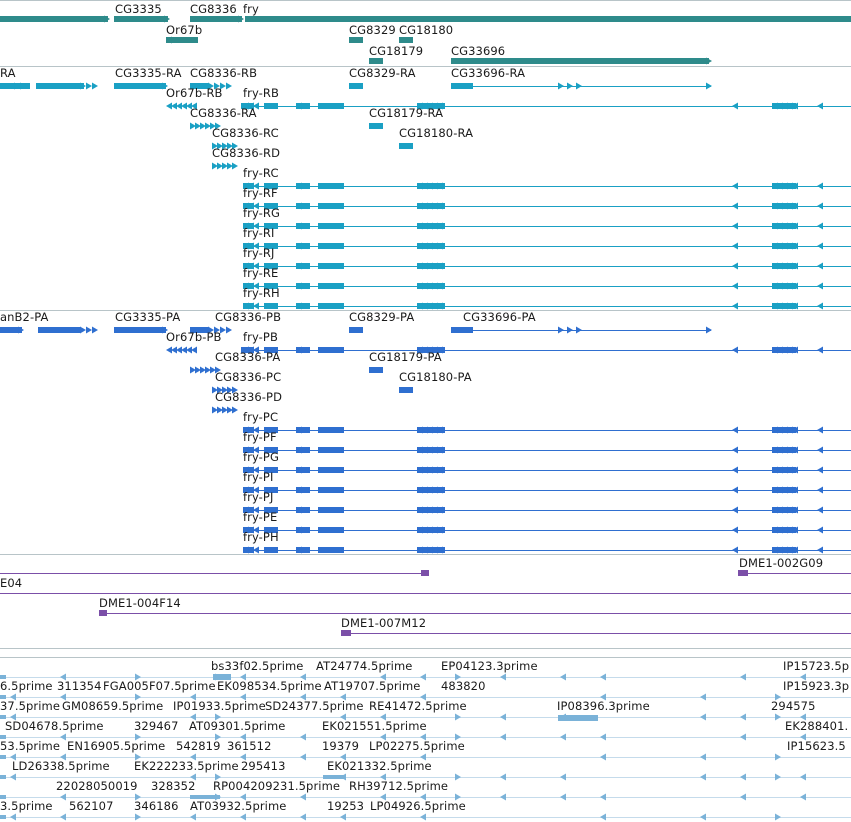 The width and height of the screenshot is (851, 822). I want to click on feature-label: anB2-PA, so click(24, 317).